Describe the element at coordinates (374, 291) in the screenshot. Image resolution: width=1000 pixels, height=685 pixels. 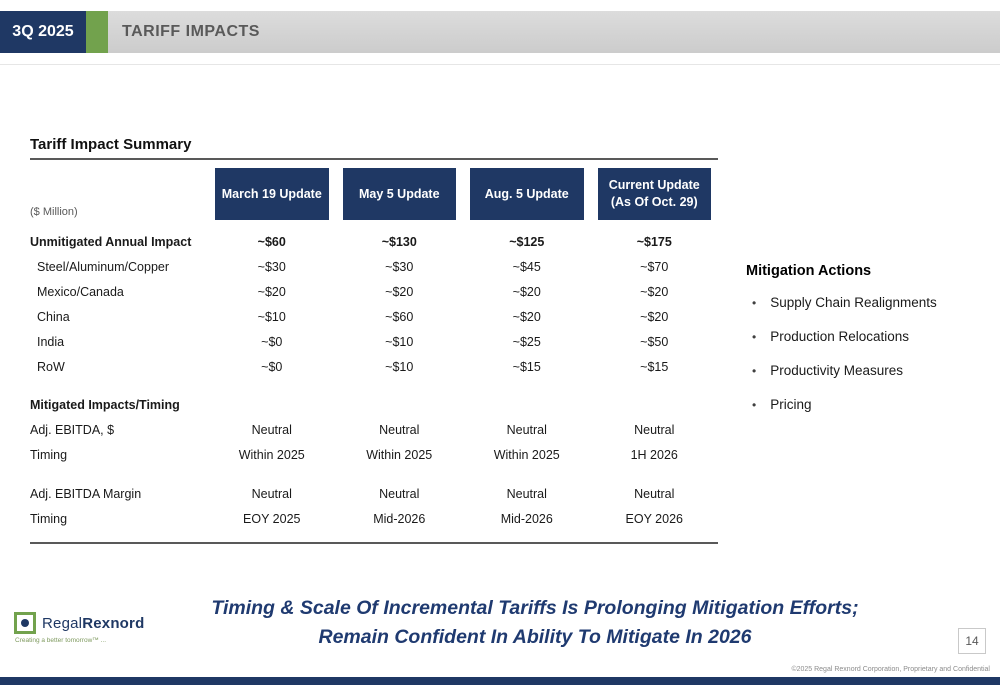
I see `table-row: Mexico/Canada ~$20 ~$20 ~$20 ~$20` at that location.